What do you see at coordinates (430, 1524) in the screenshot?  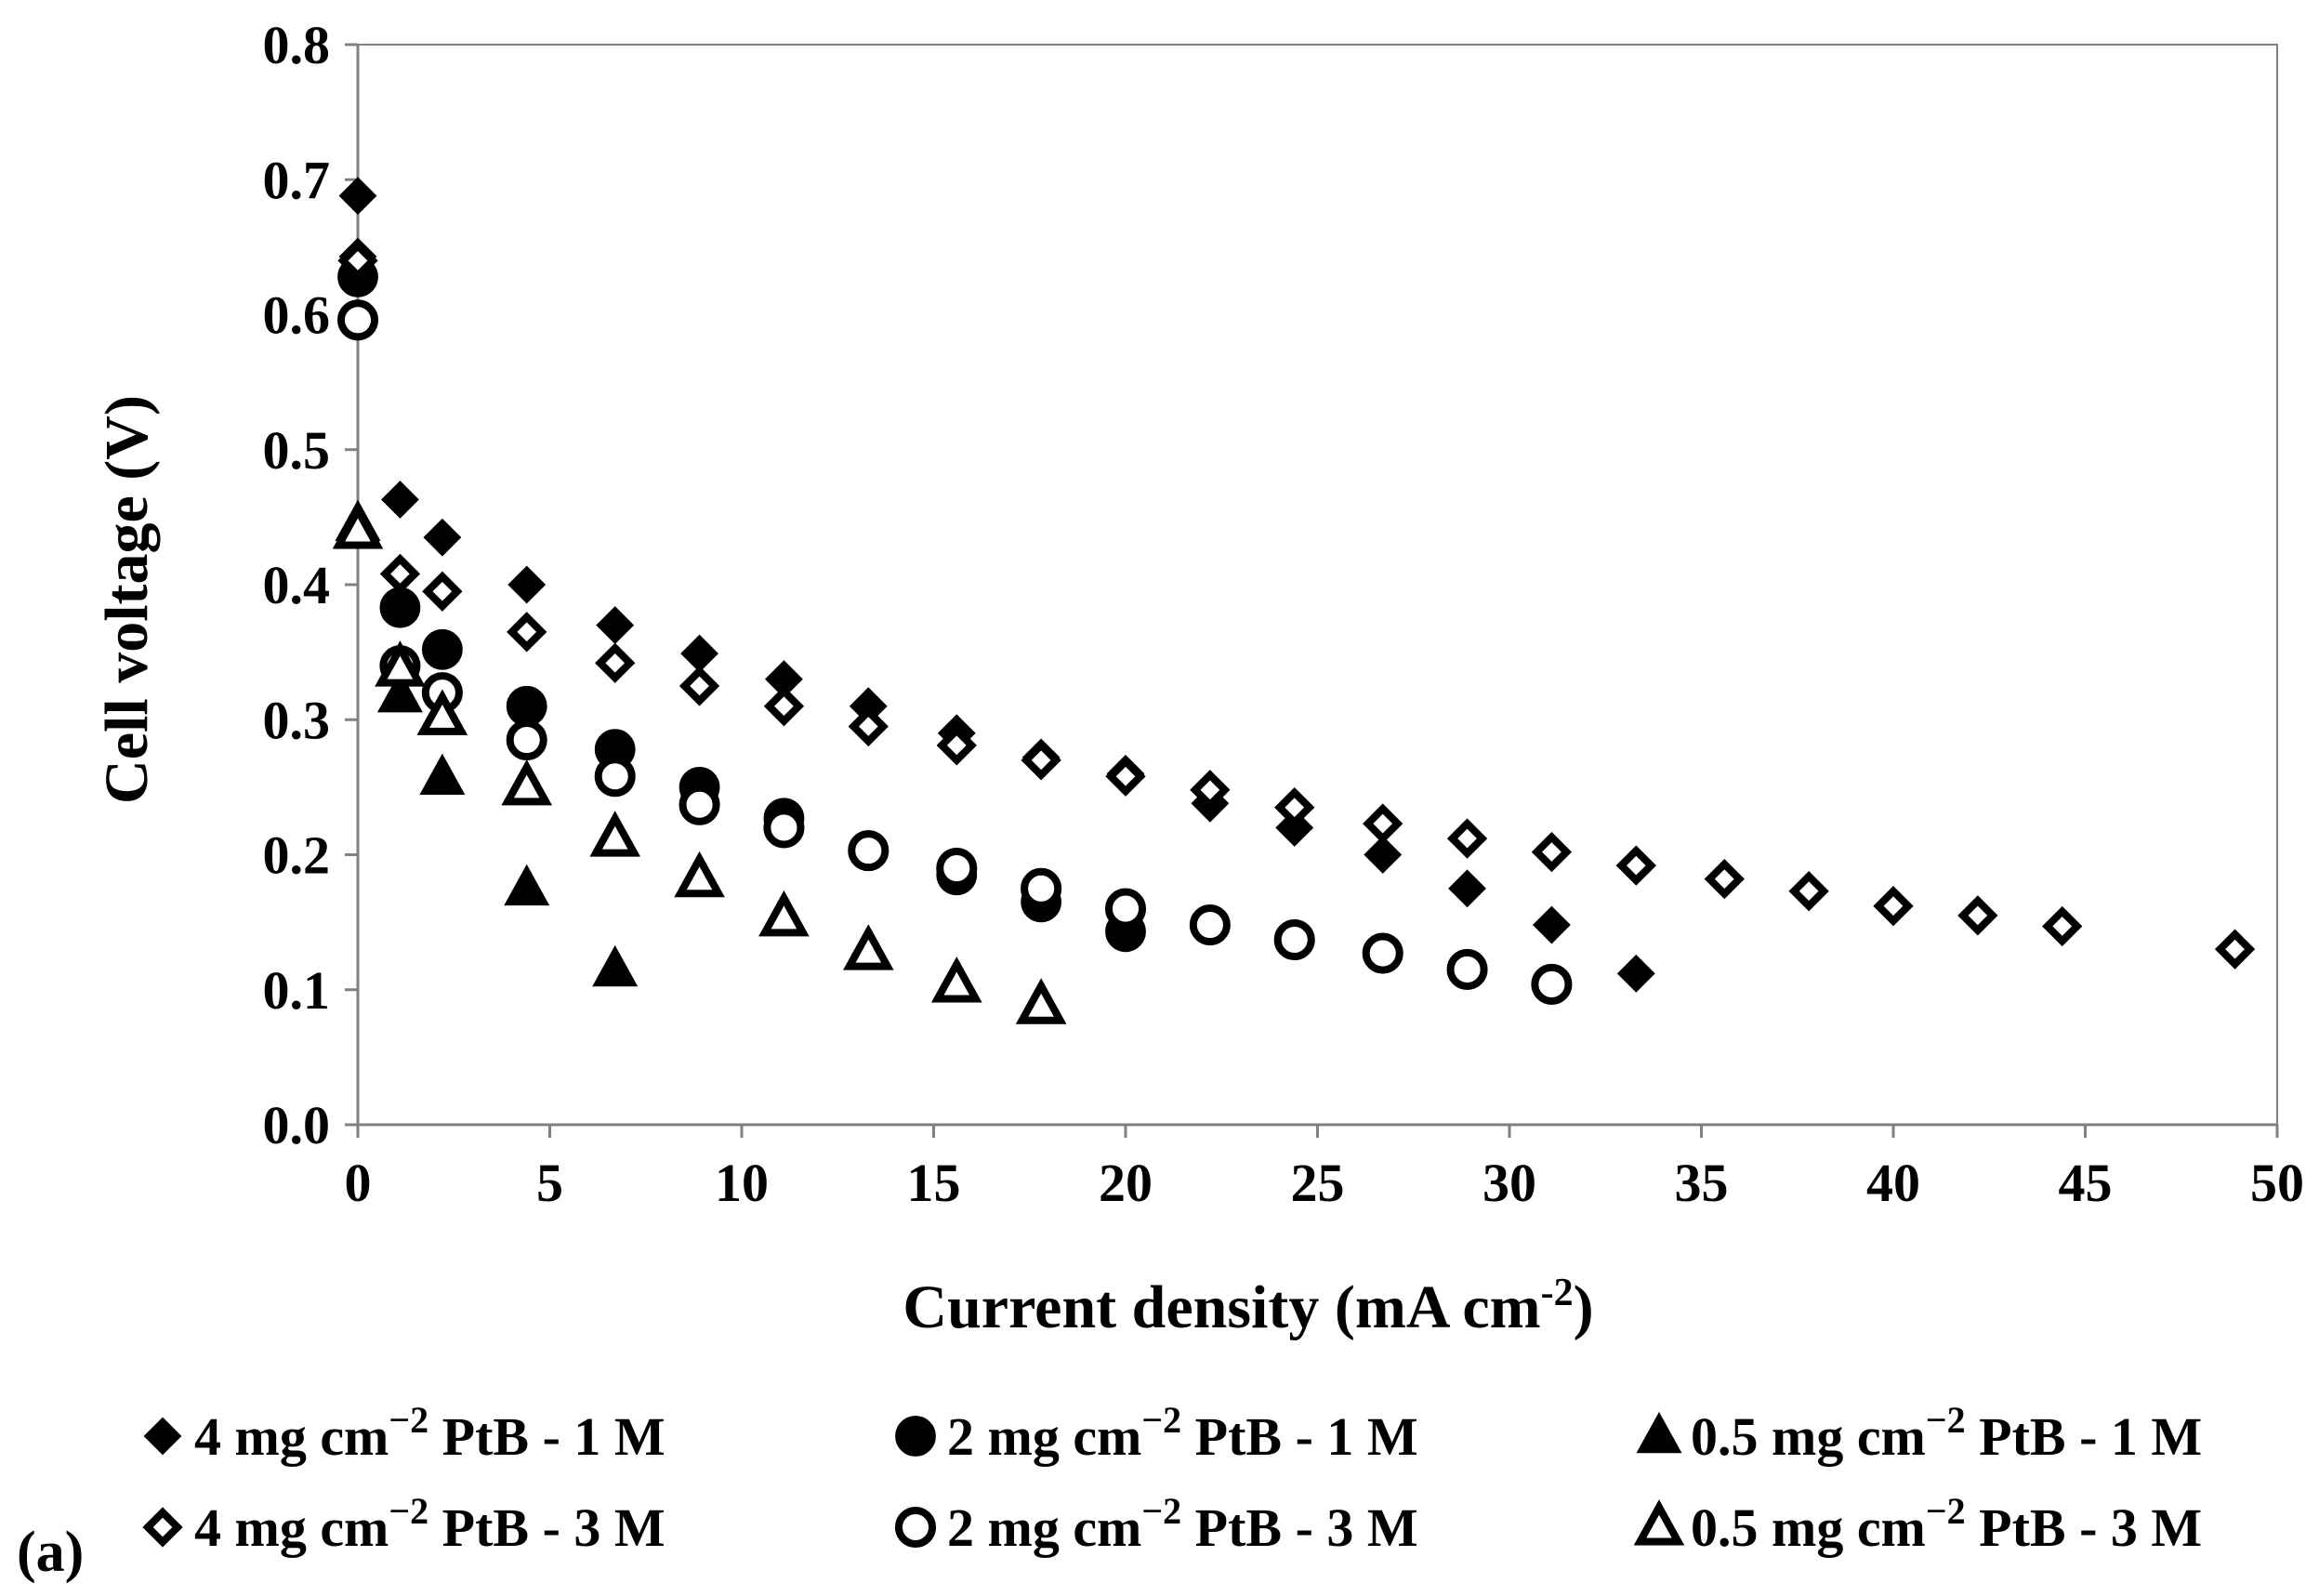 I see `legend-label: 4 mg cm−2 PtB - 3 M` at bounding box center [430, 1524].